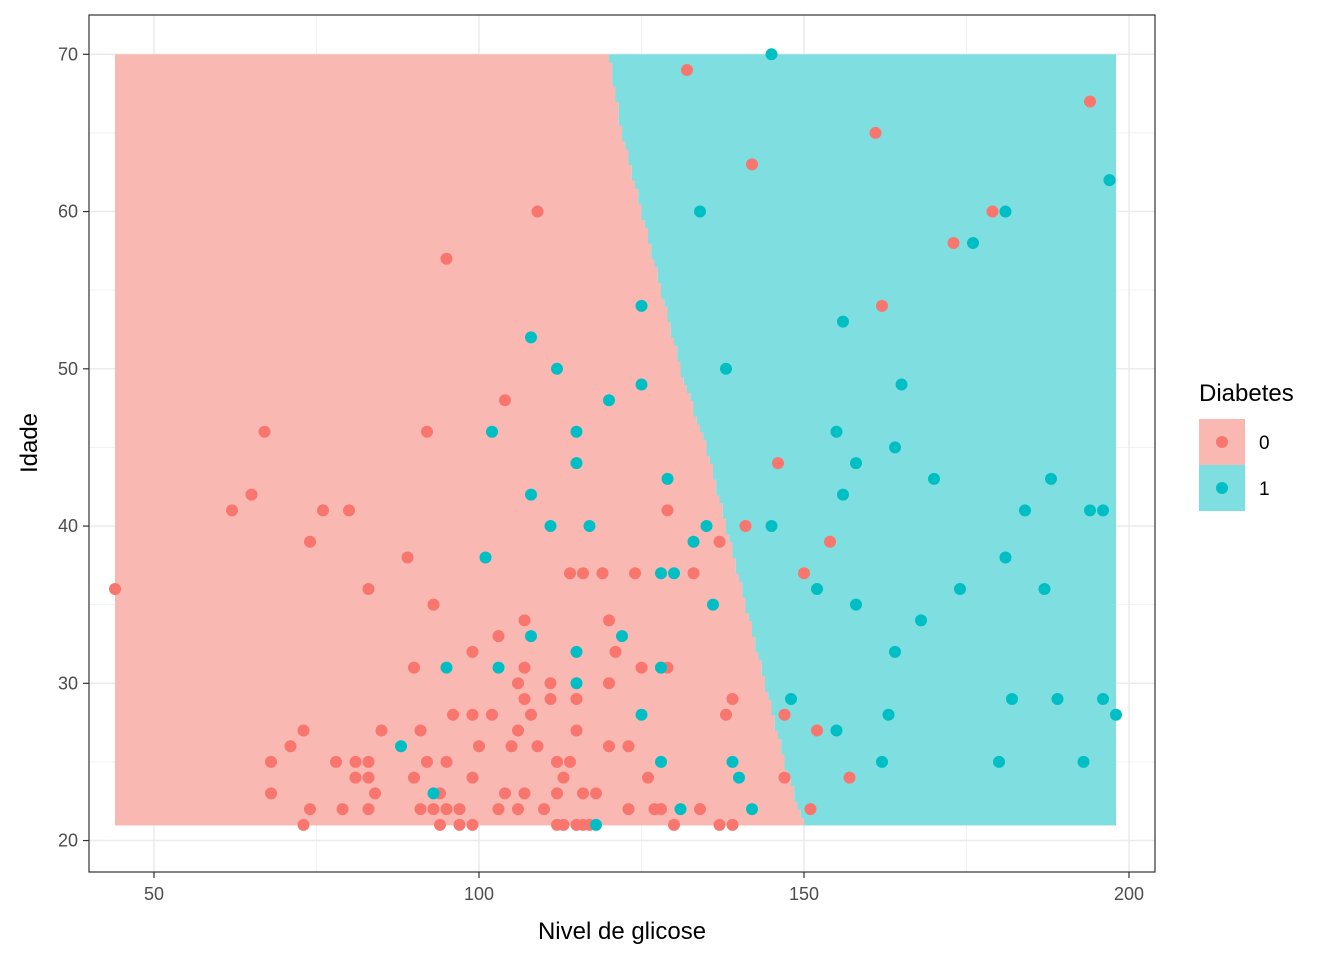 This screenshot has height=960, width=1344. I want to click on y-tick-label: 40, so click(68, 526).